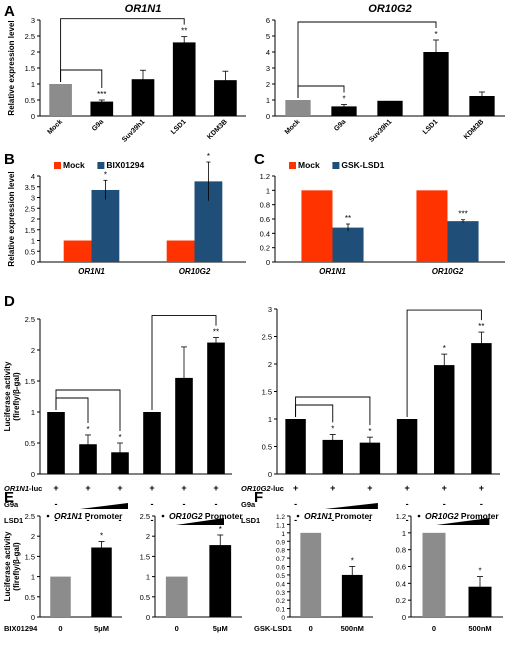  Describe the element at coordinates (277, 488) in the screenshot. I see `row-label-suffix: -luc` at that location.